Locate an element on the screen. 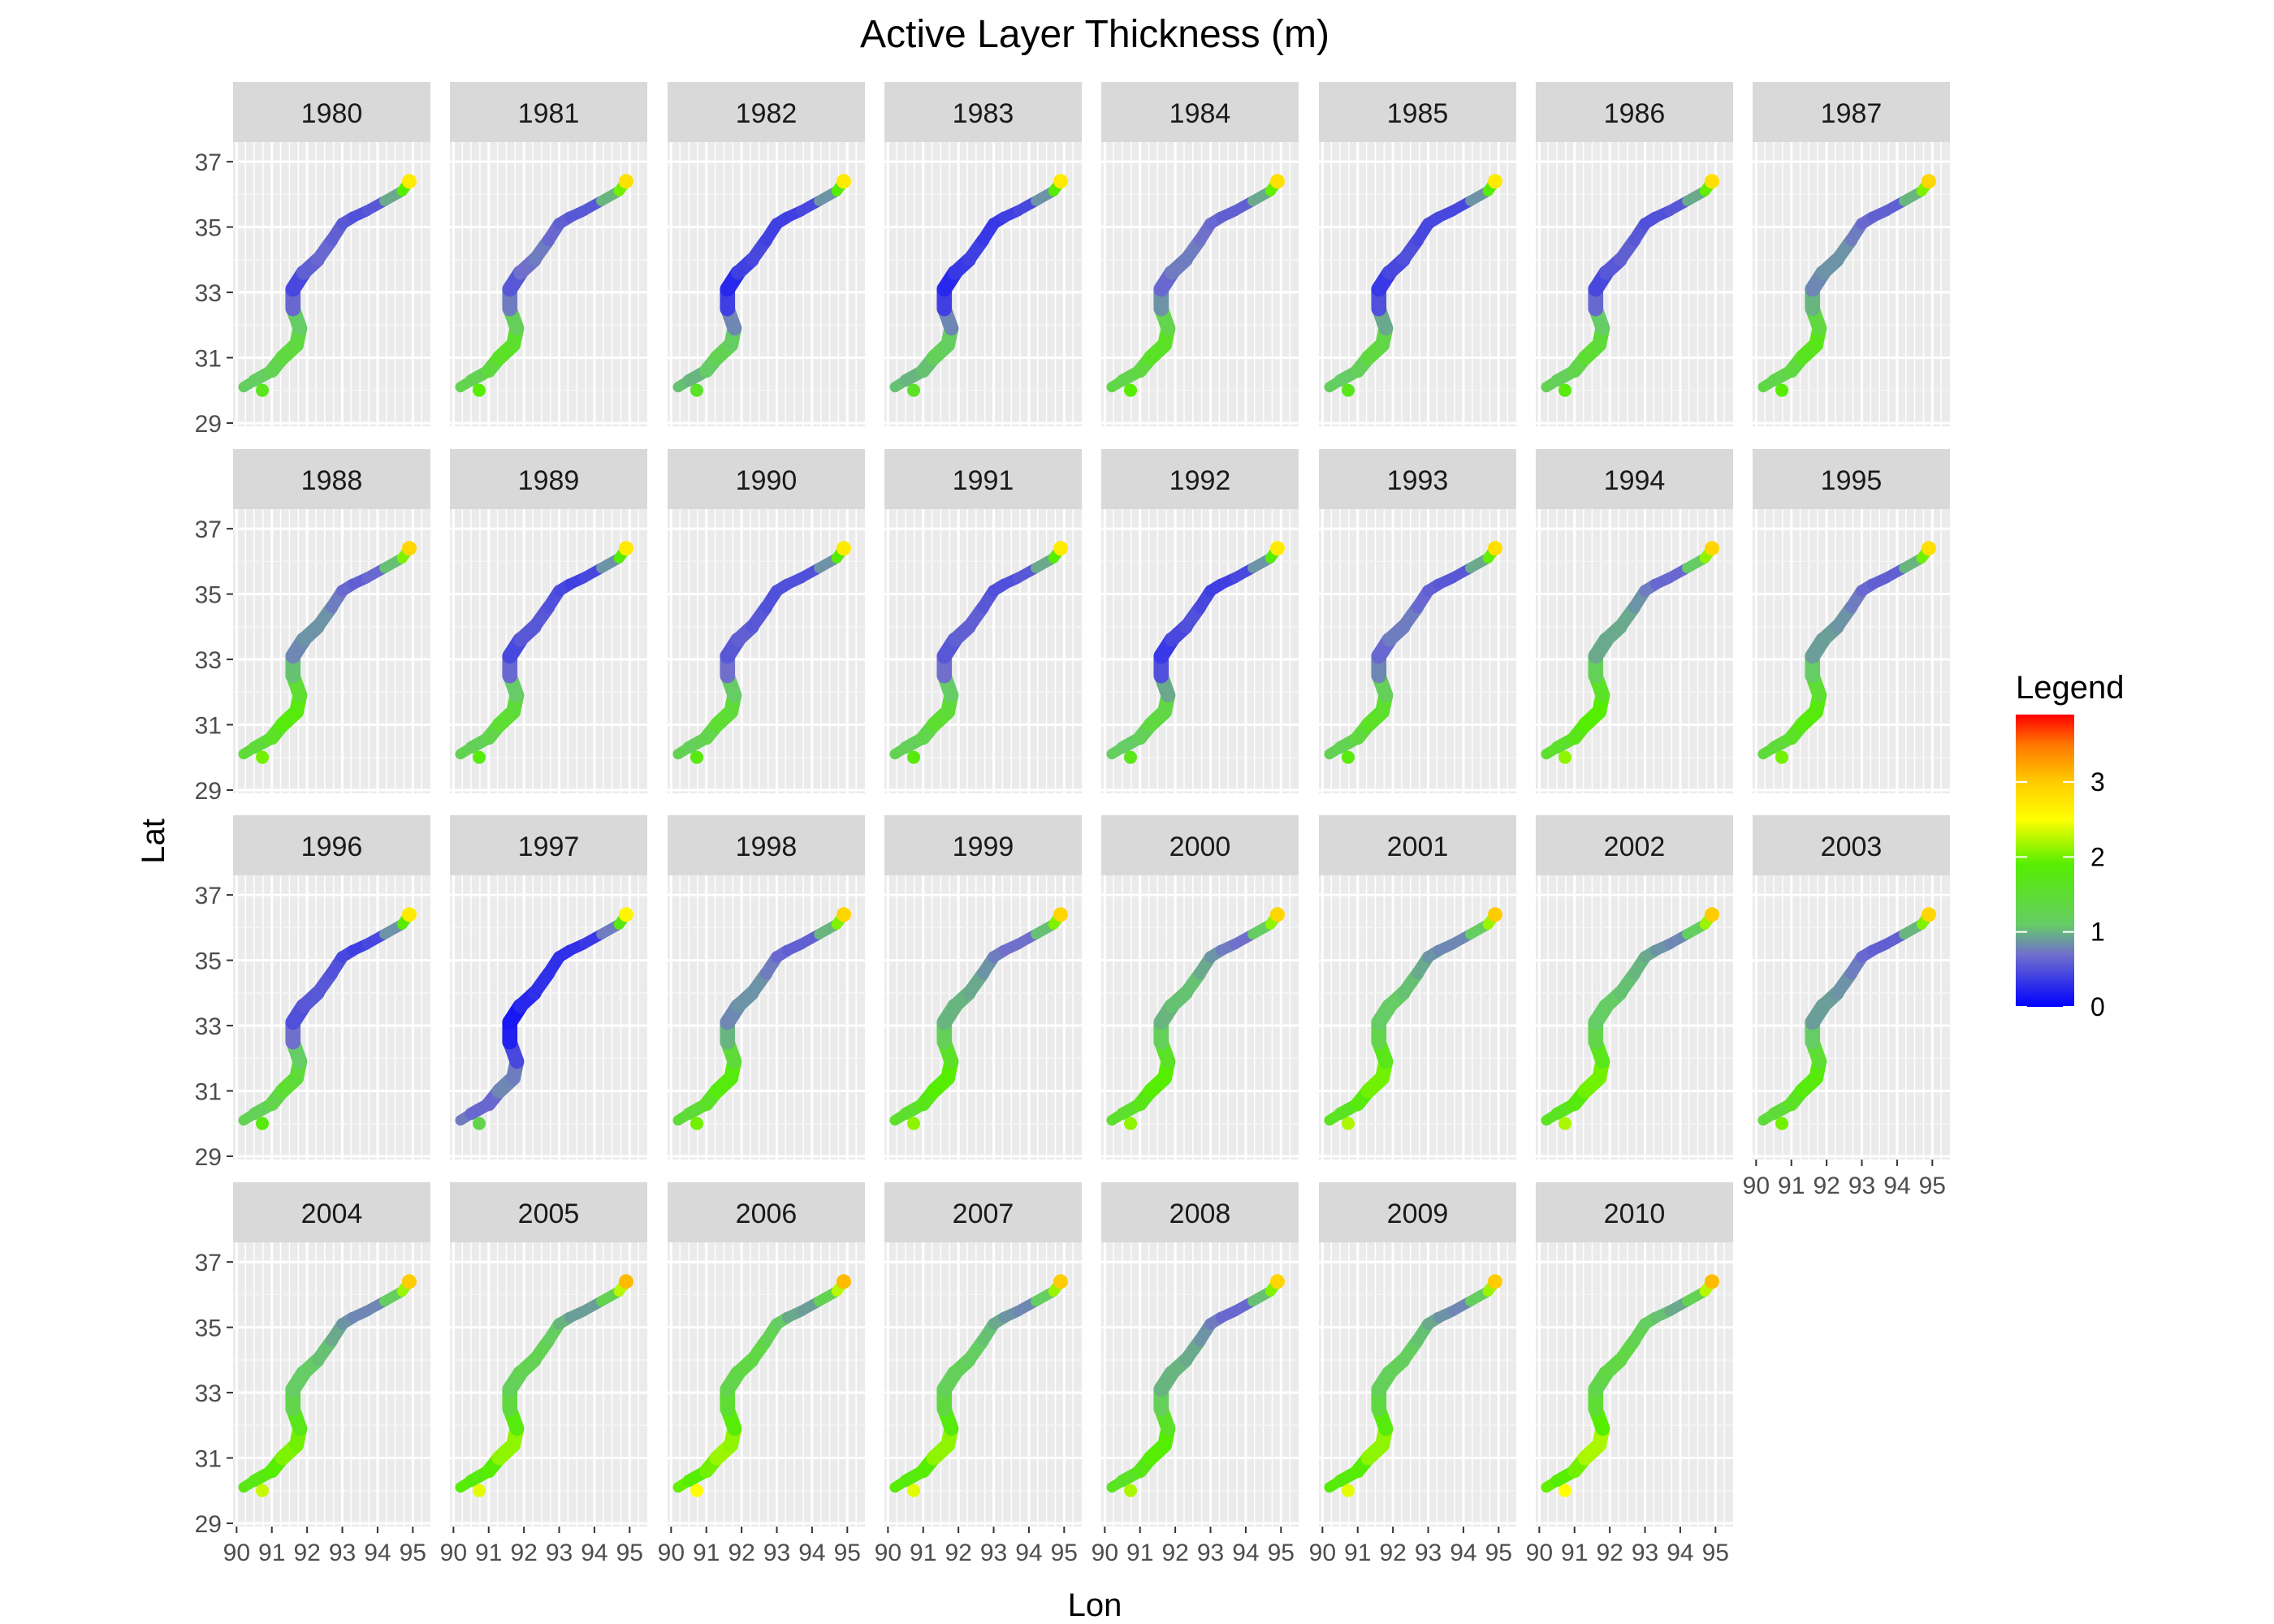  facet-panel-1985: 1985 is located at coordinates (1417, 254).